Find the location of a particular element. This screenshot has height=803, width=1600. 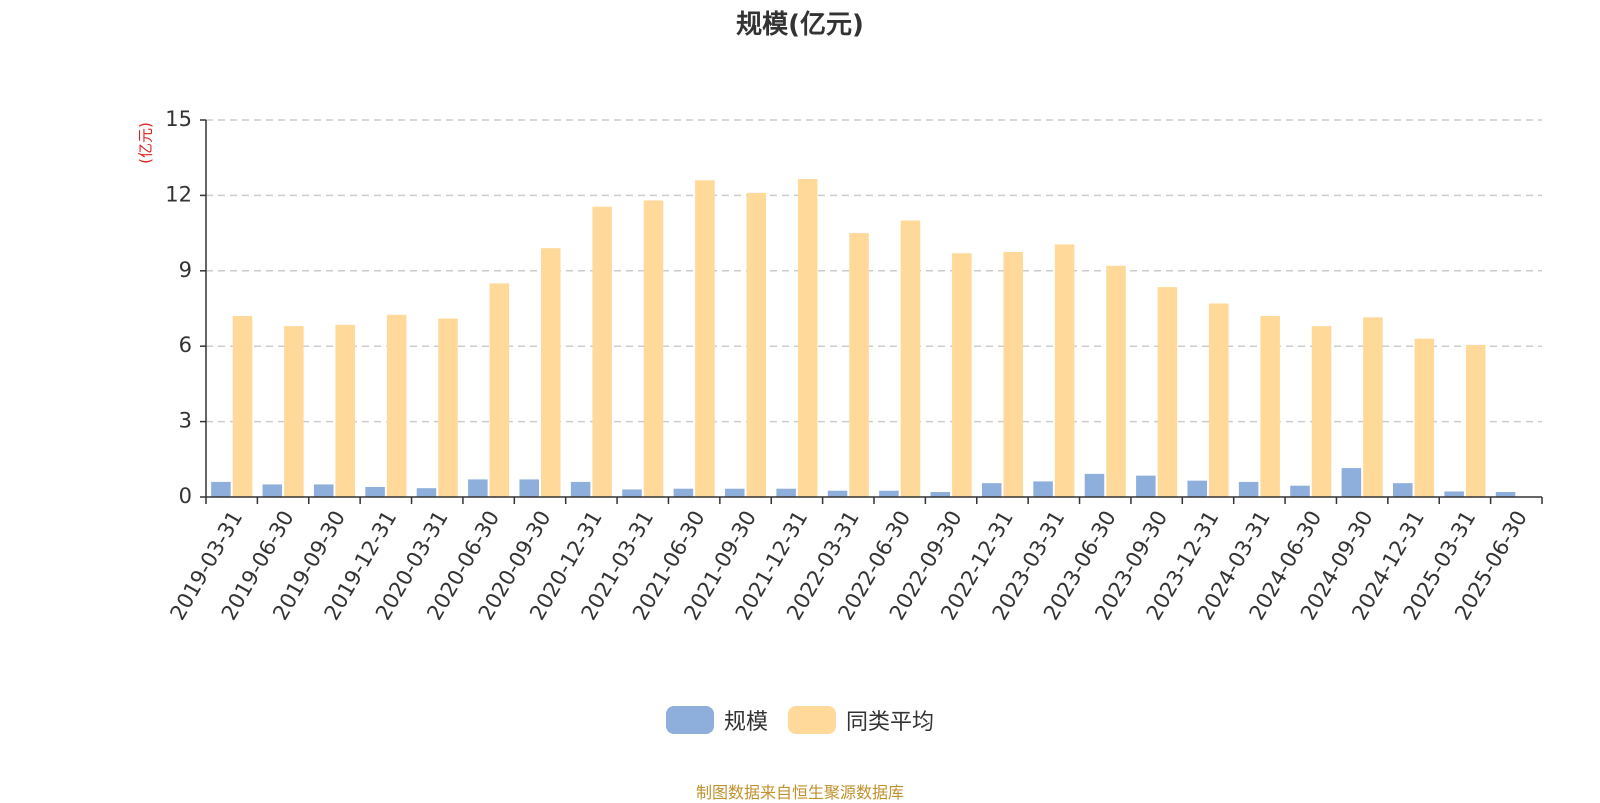

chart-title: 规模(亿元) is located at coordinates (800, 25).